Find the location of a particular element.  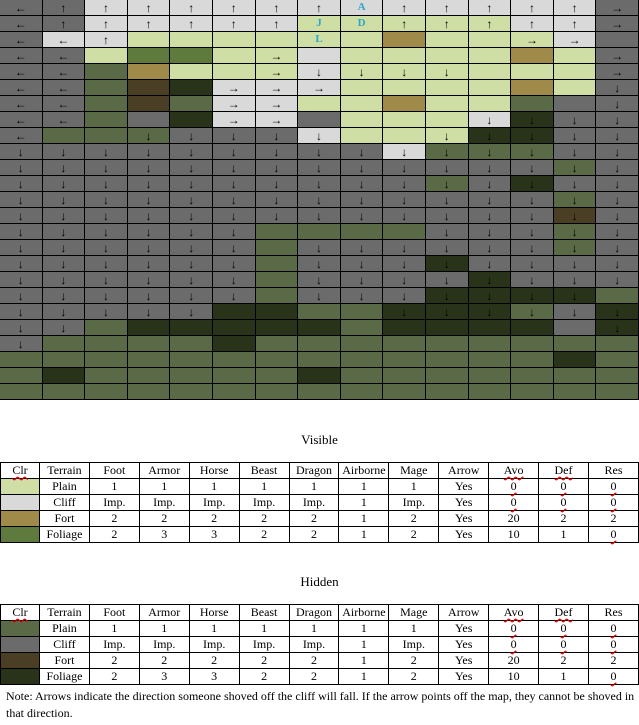

table-cell: 3 is located at coordinates (164, 534).